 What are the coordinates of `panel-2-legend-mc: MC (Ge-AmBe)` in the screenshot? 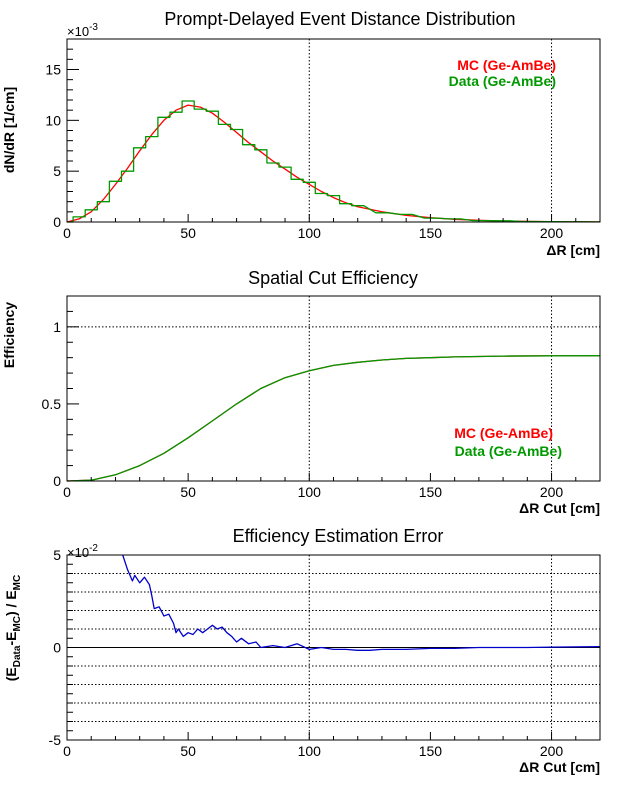 It's located at (503, 433).